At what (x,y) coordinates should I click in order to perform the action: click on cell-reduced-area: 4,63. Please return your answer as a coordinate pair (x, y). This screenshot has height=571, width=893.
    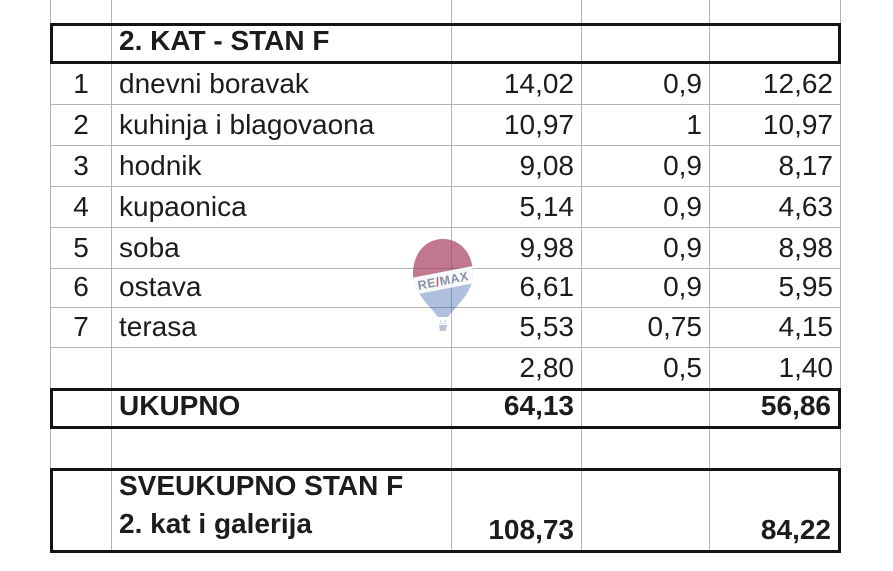
    Looking at the image, I should click on (775, 207).